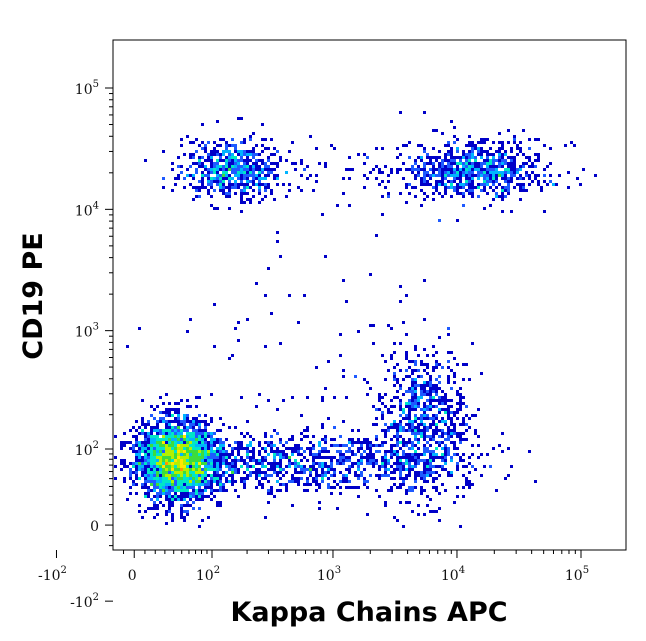 This screenshot has width=646, height=641. I want to click on x-tick-label: 103, so click(329, 574).